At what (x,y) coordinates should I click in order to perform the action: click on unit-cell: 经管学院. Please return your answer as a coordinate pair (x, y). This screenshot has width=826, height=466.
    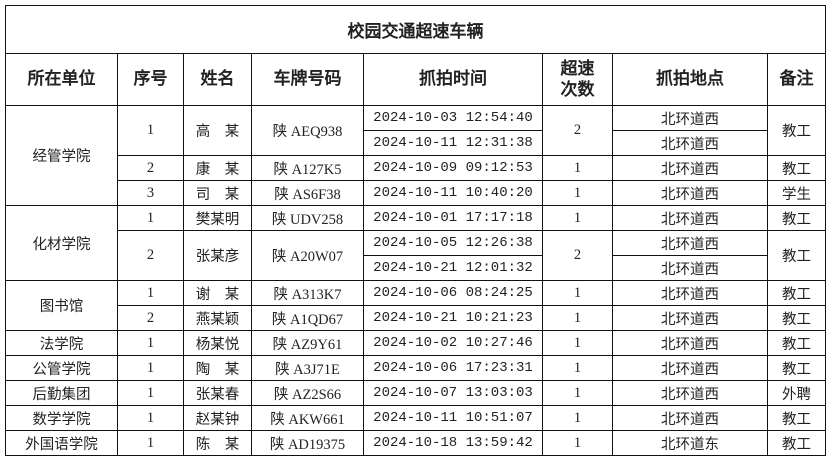
    Looking at the image, I should click on (61, 155).